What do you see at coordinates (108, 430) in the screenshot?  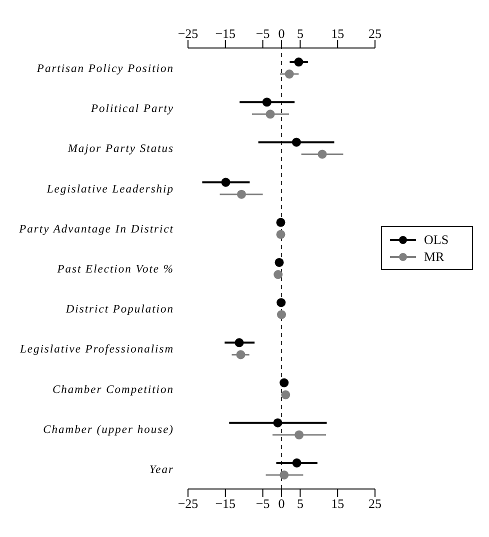 I see `y-tick-label: Chamber (upper house)` at bounding box center [108, 430].